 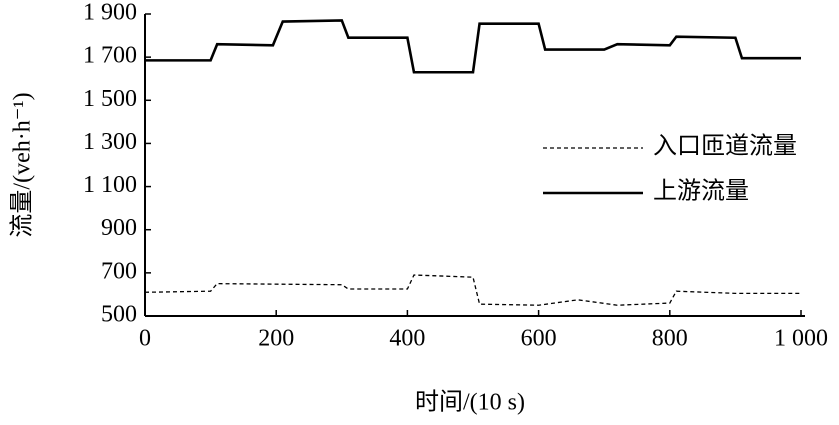 I want to click on y-tick-label: 1 900, so click(x=110, y=13).